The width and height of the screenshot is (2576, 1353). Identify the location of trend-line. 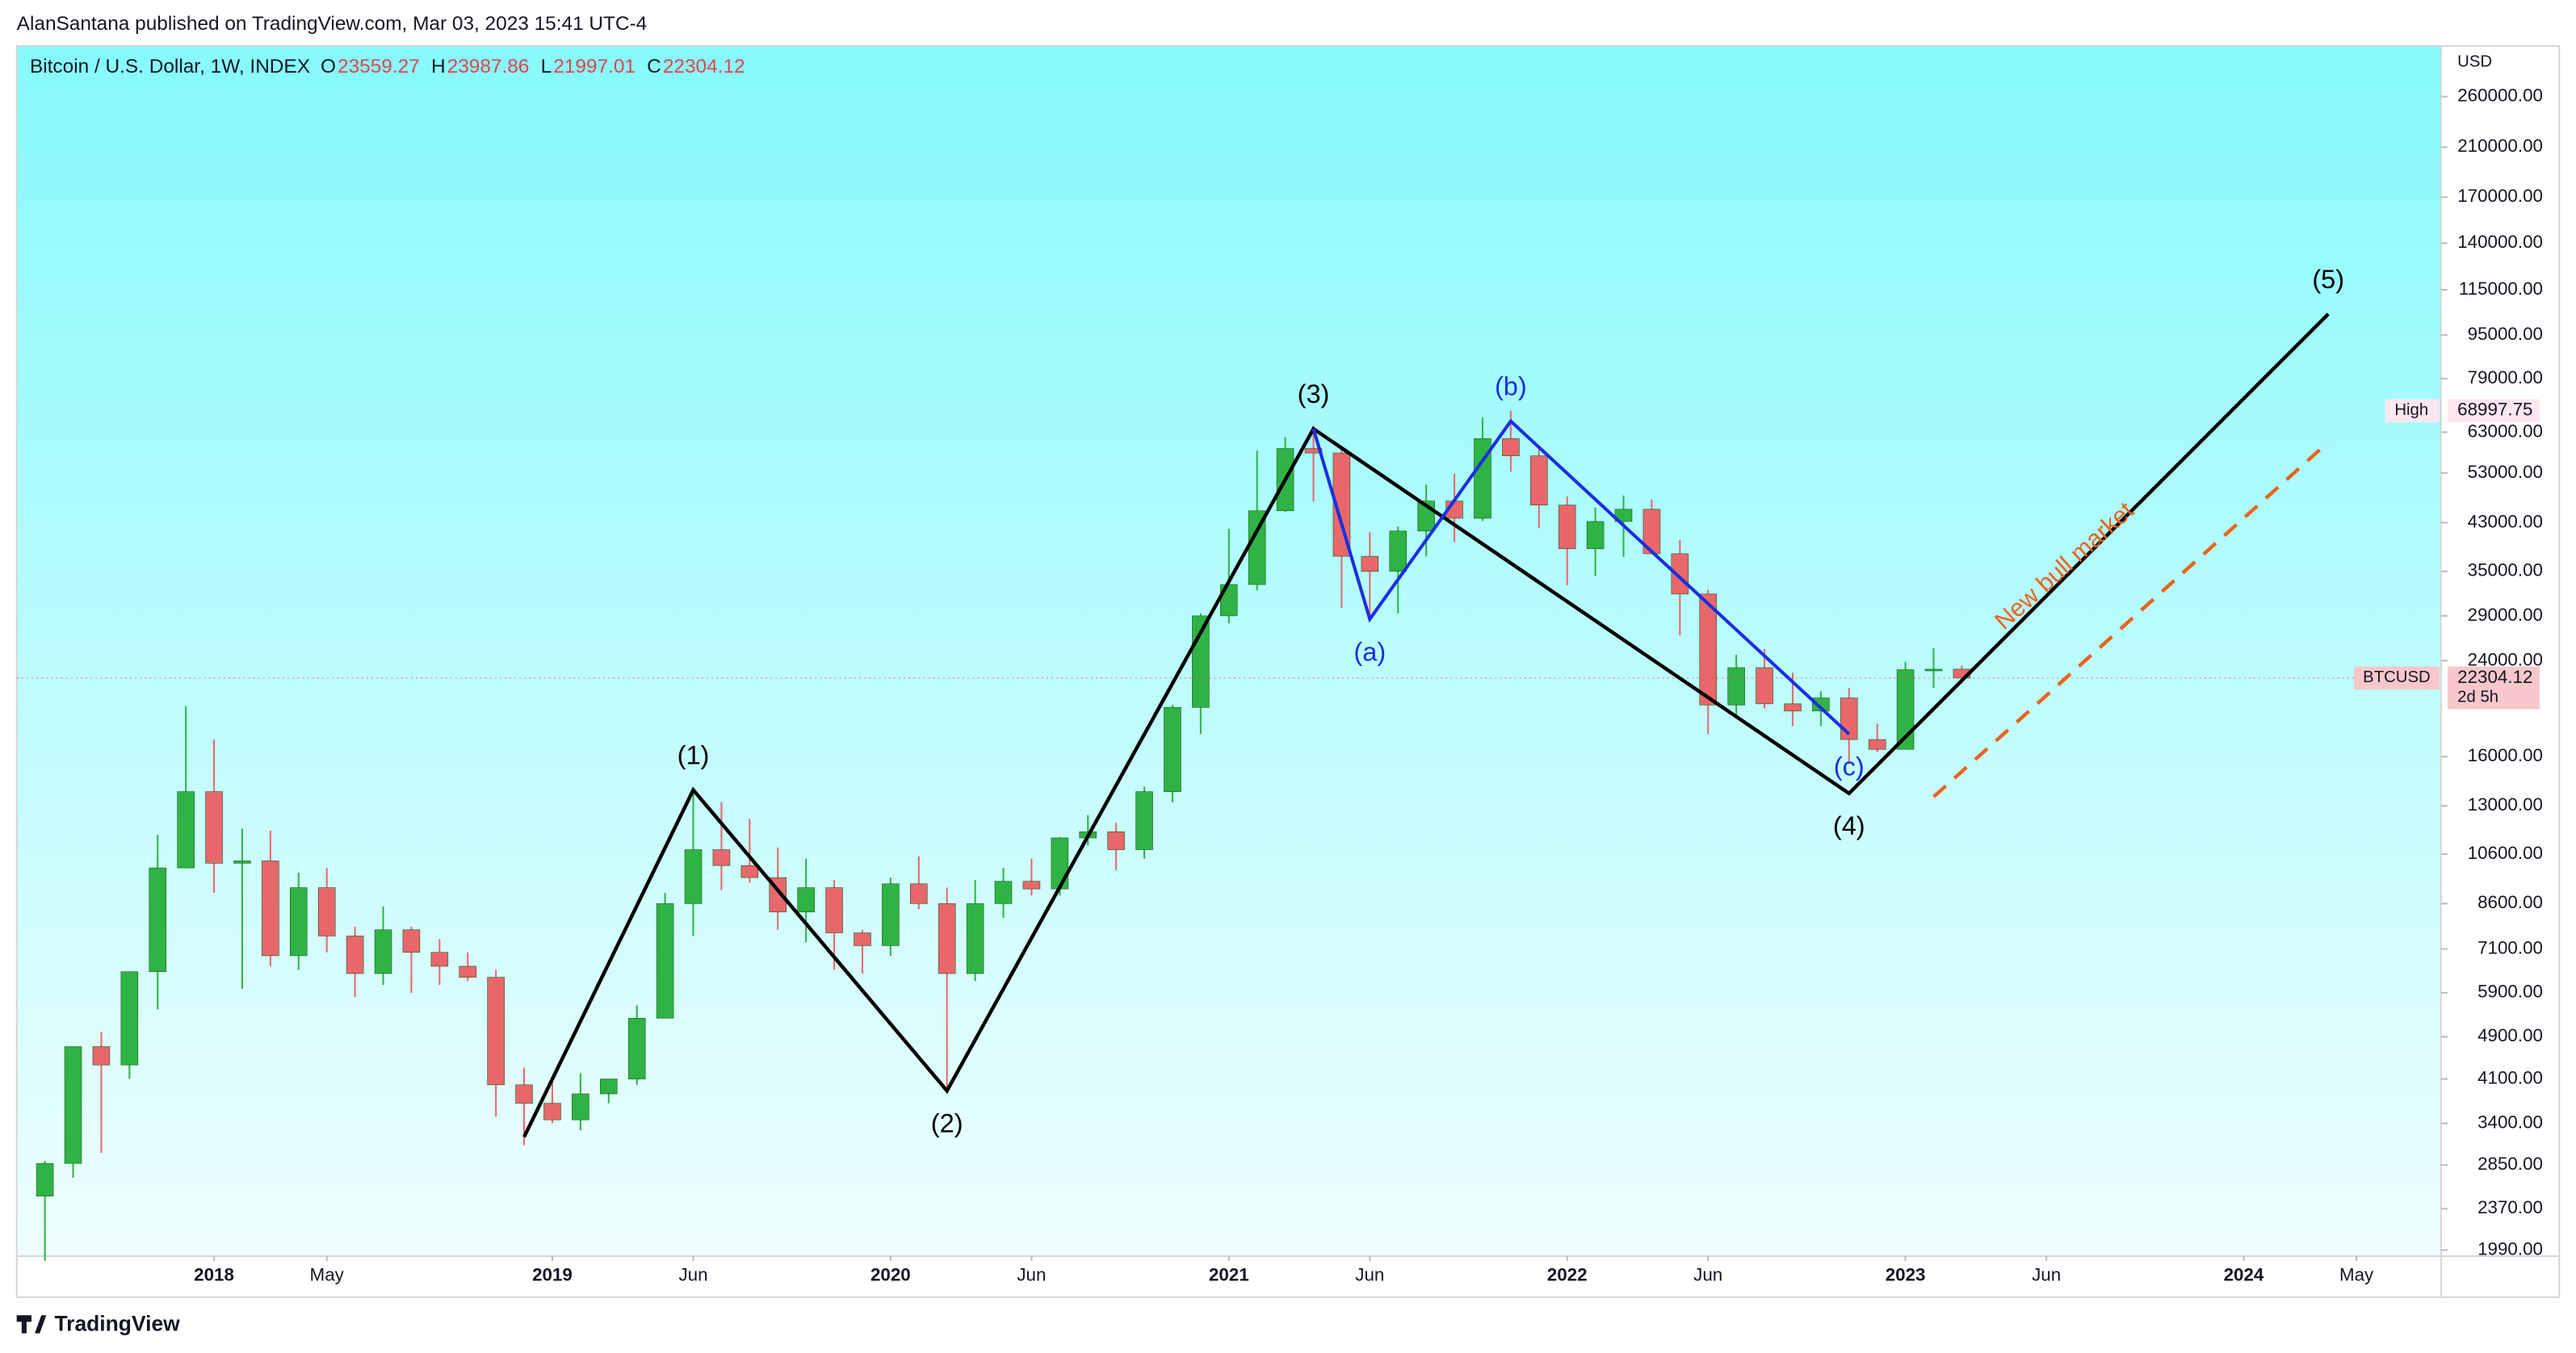
(2131, 619).